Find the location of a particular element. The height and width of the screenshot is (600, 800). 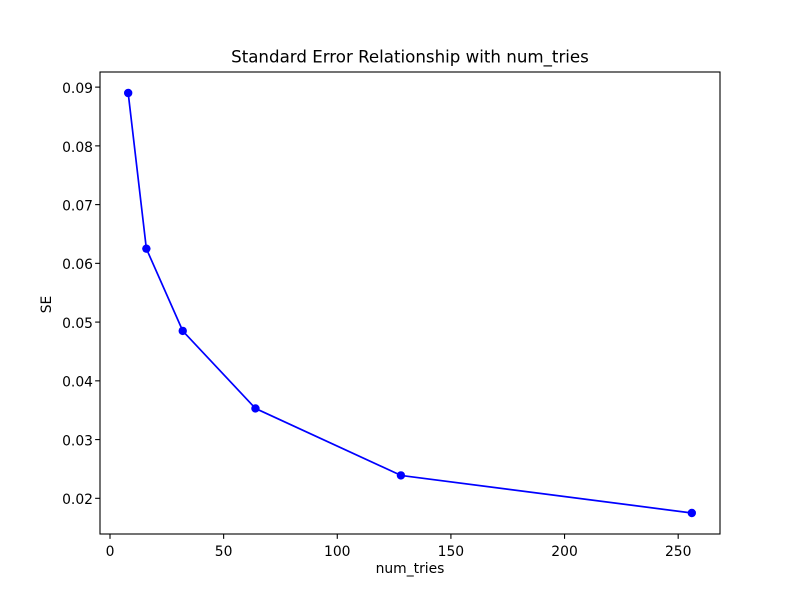

x-tick-label: 250 is located at coordinates (678, 552).